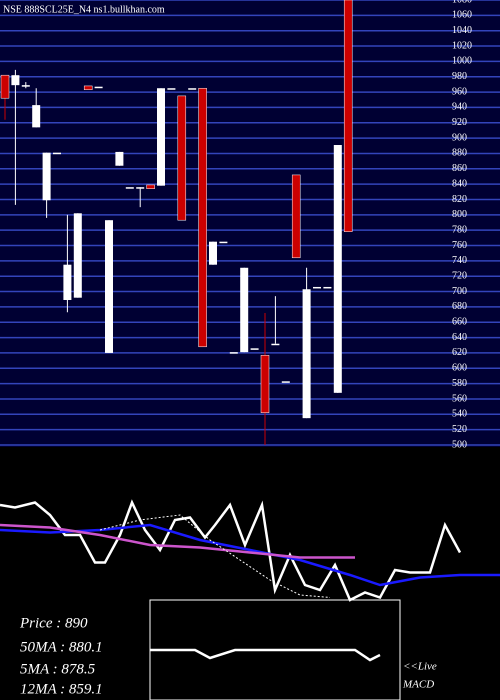 This screenshot has height=700, width=500. Describe the element at coordinates (462, 45) in the screenshot. I see `y-tick-label: 1020` at that location.